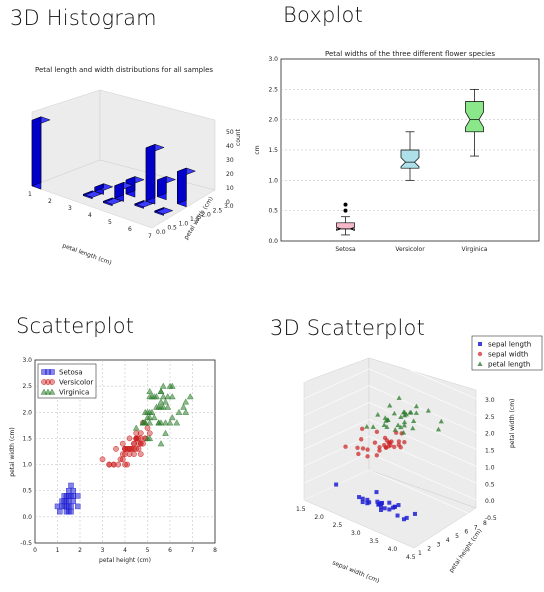 The image size is (544, 592). What do you see at coordinates (206, 215) in the screenshot?
I see `hist3d-ytick: 2.0` at bounding box center [206, 215].